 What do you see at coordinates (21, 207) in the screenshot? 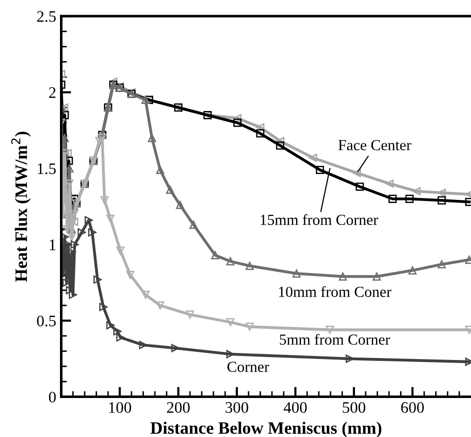
I see `y-axis-title: Heat Flux (MW/m$^{2}$)` at bounding box center [21, 207].